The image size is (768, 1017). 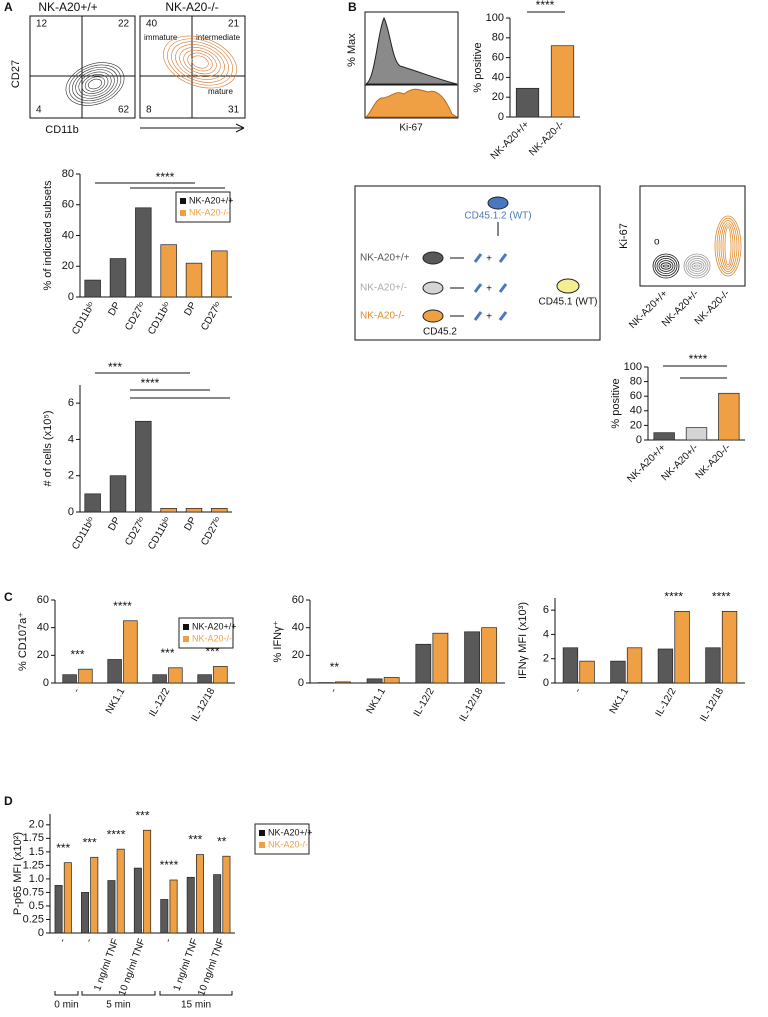 What do you see at coordinates (36, 825) in the screenshot?
I see `y-tick-label: 2.0` at bounding box center [36, 825].